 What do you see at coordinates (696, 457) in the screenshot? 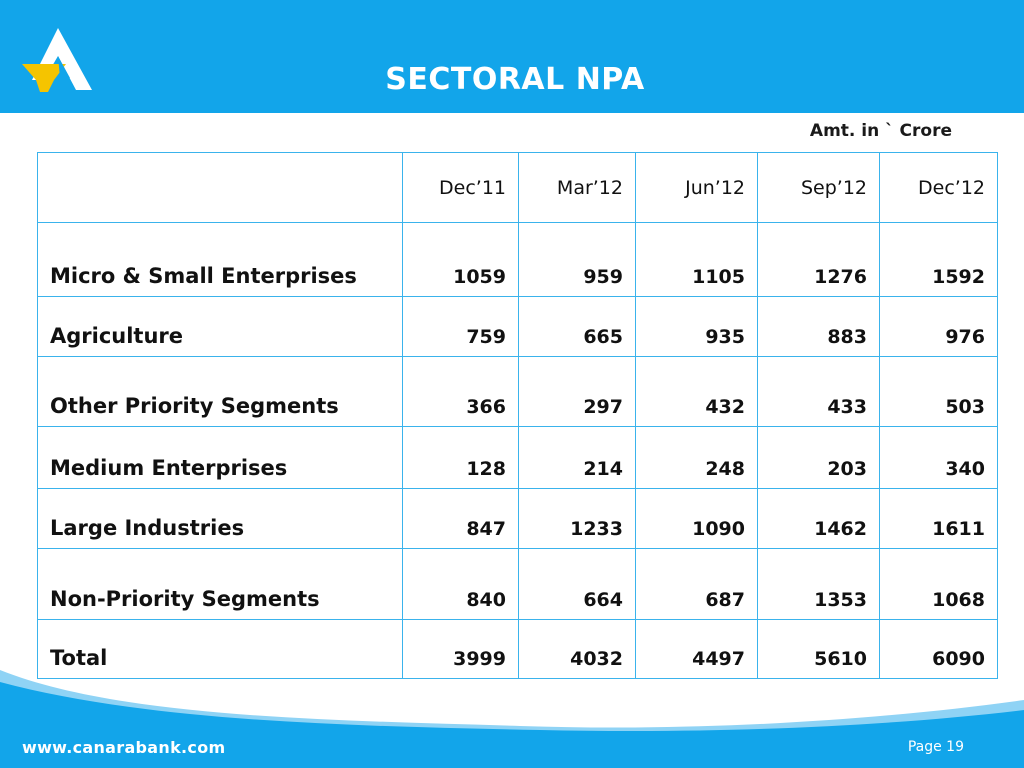
I see `table-cell: 248` at bounding box center [696, 457].